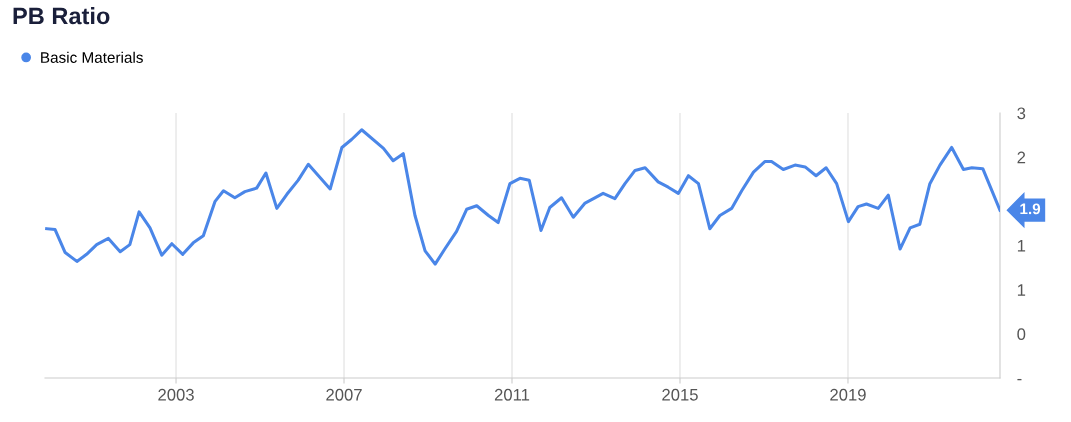  What do you see at coordinates (1021, 113) in the screenshot?
I see `y-tick-label: 3` at bounding box center [1021, 113].